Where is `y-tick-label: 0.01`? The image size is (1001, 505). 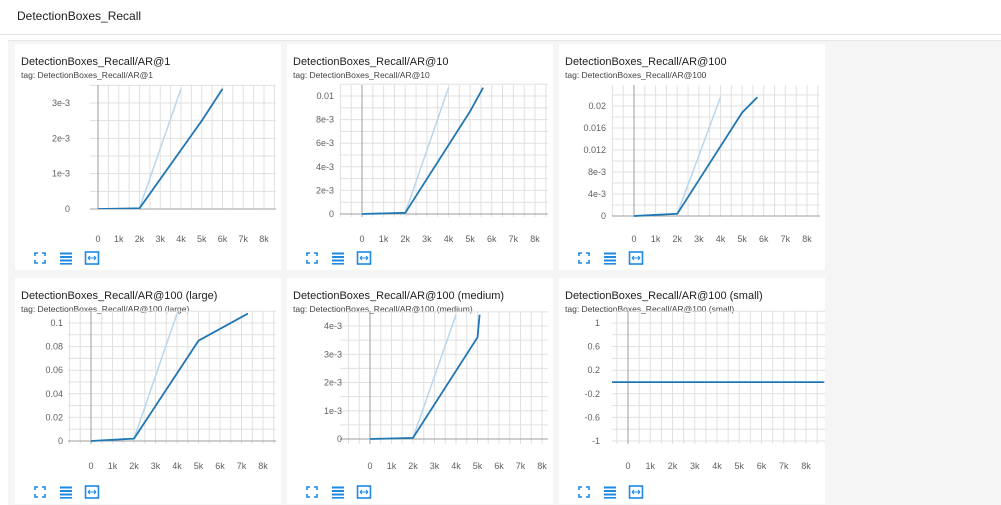
y-tick-label: 0.01 is located at coordinates (325, 96).